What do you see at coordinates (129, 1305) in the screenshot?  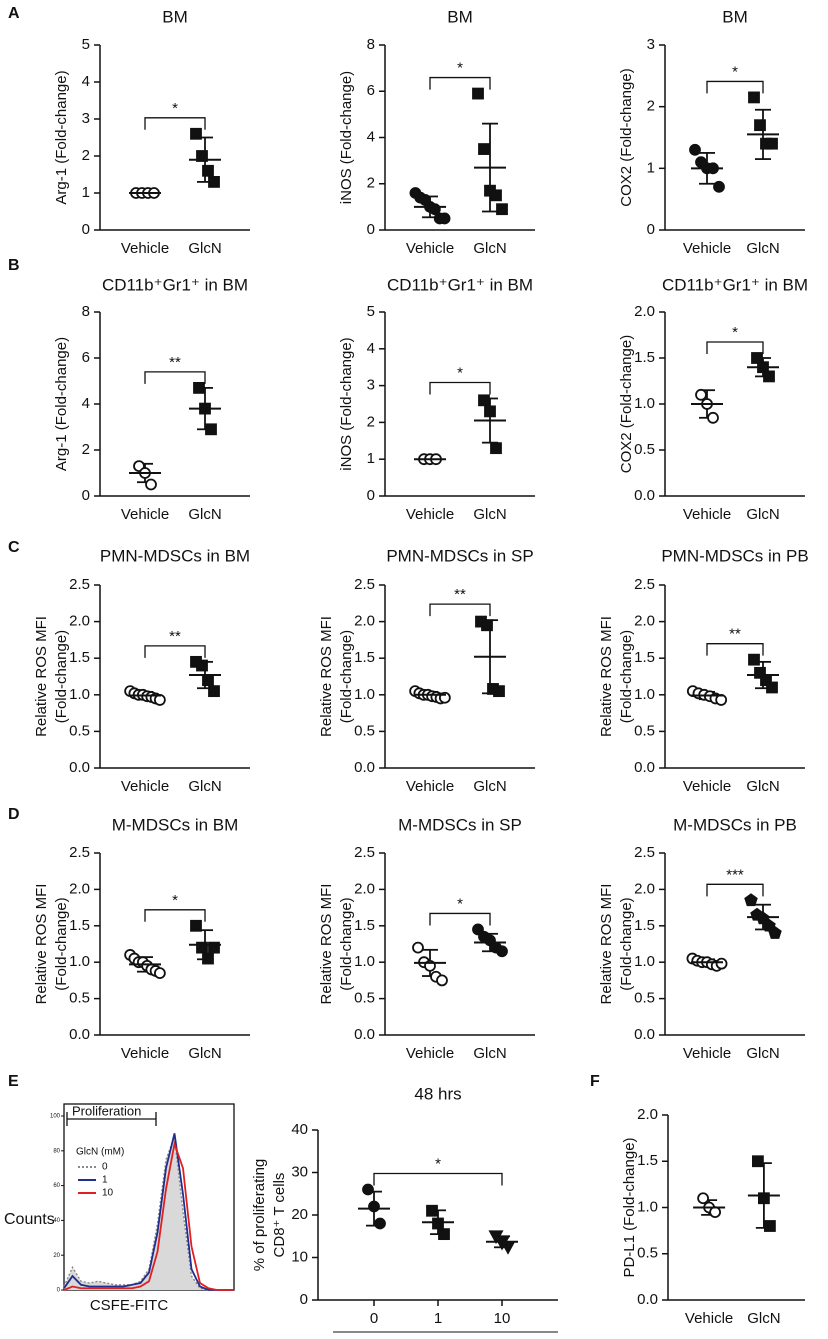 I see `x-axis-label: CSFE-FITC` at bounding box center [129, 1305].